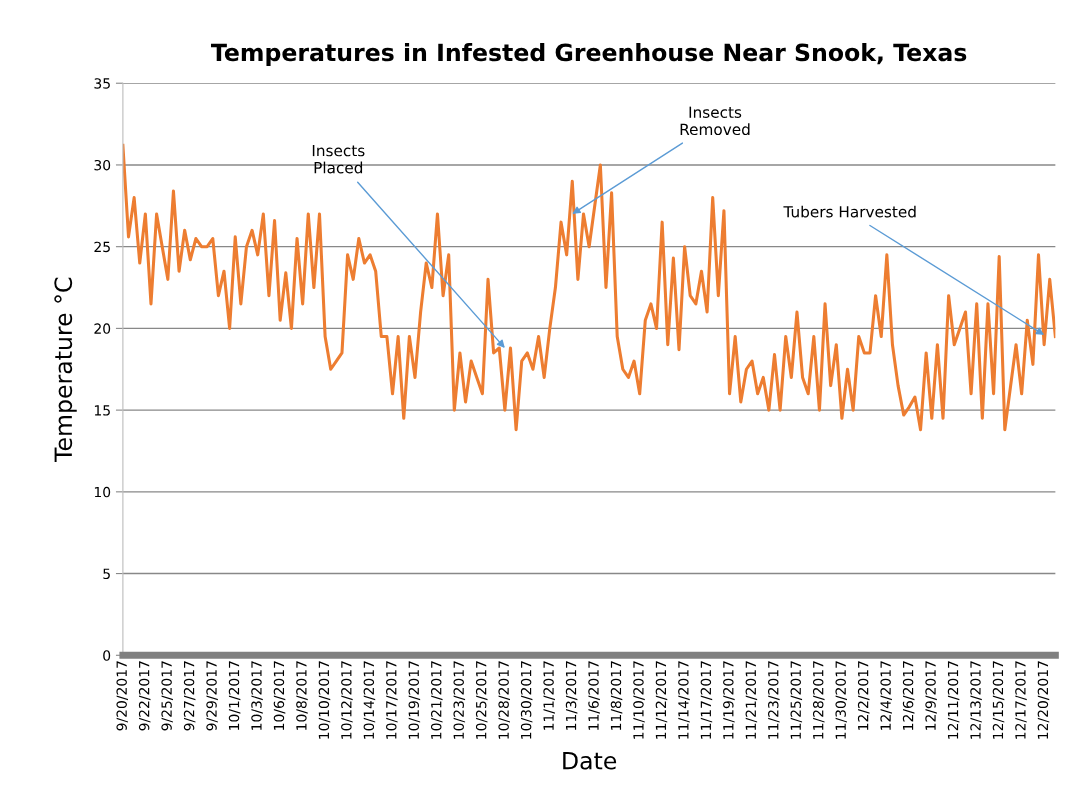 The height and width of the screenshot is (808, 1078). I want to click on x-tick-label: 9/20/2017, so click(122, 696).